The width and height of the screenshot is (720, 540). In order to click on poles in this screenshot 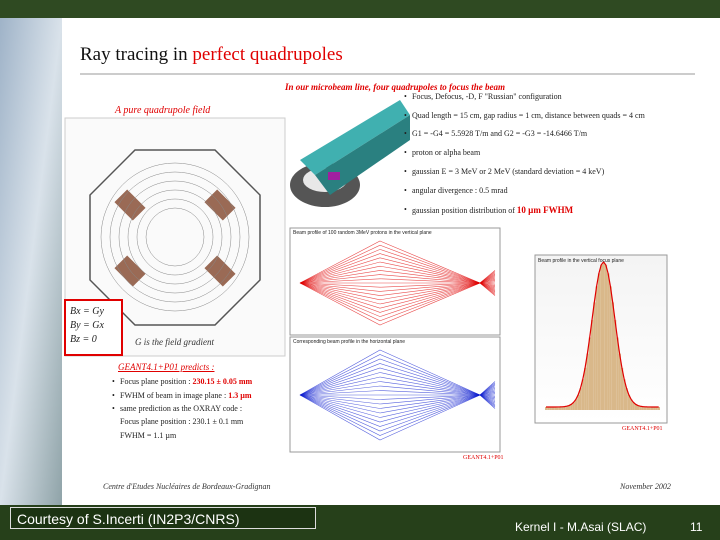, I will do `click(175, 237)`.